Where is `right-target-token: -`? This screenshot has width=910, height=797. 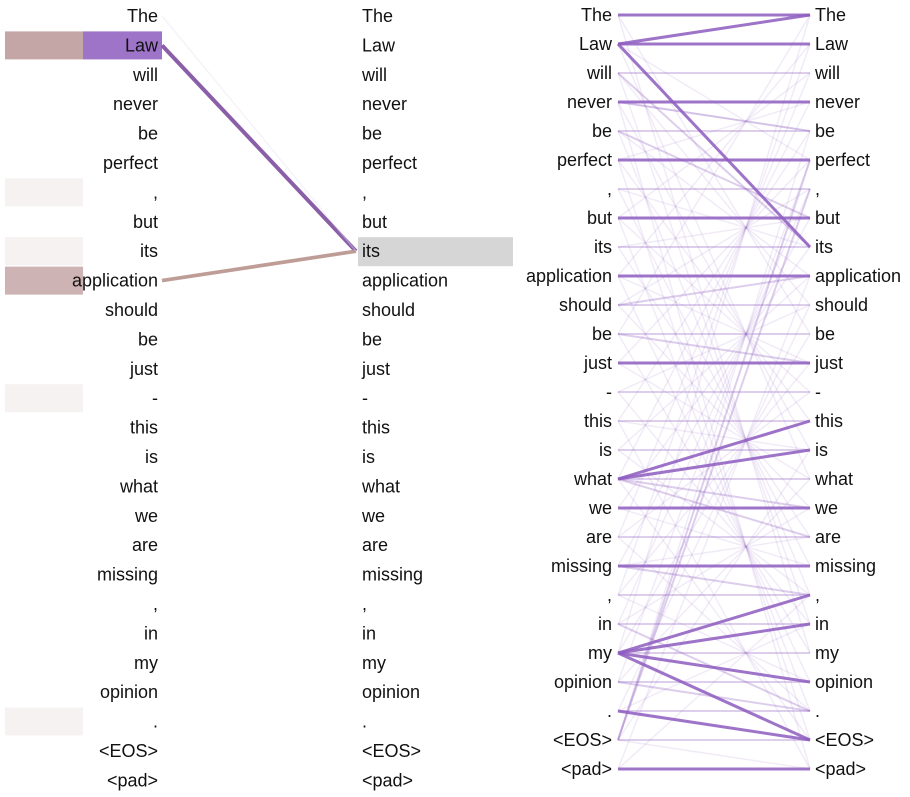
right-target-token: - is located at coordinates (818, 392).